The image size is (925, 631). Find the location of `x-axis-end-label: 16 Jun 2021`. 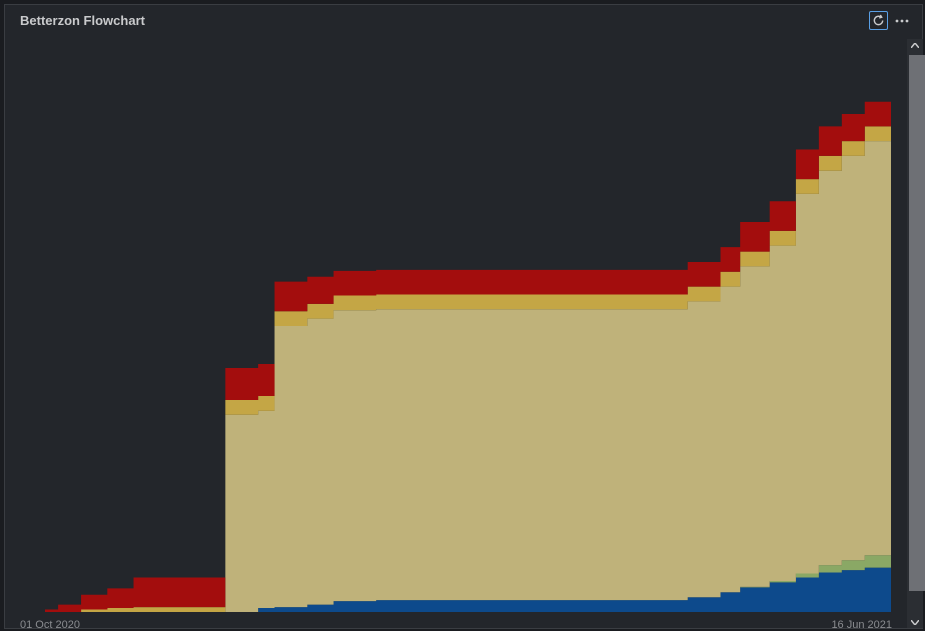

x-axis-end-label: 16 Jun 2021 is located at coordinates (861, 625).